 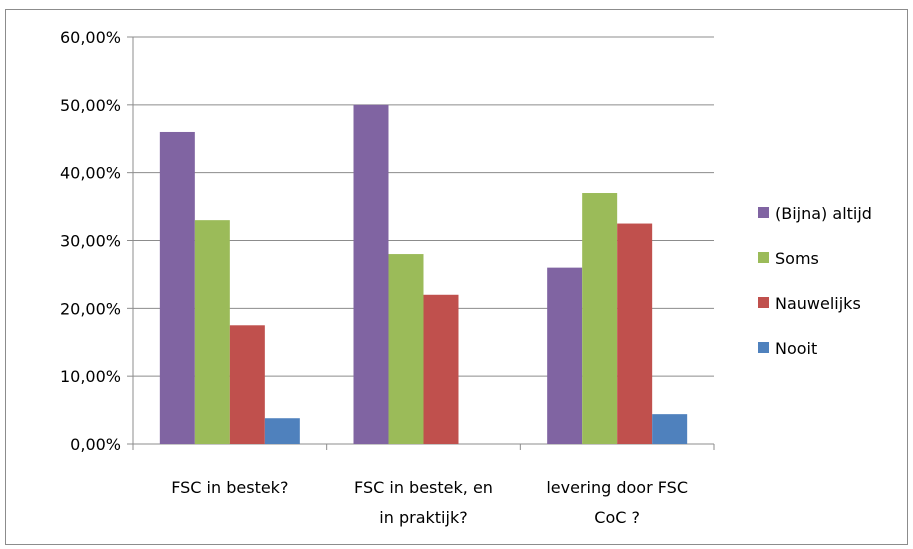 What do you see at coordinates (423, 517) in the screenshot?
I see `x-category-label: in praktijk?` at bounding box center [423, 517].